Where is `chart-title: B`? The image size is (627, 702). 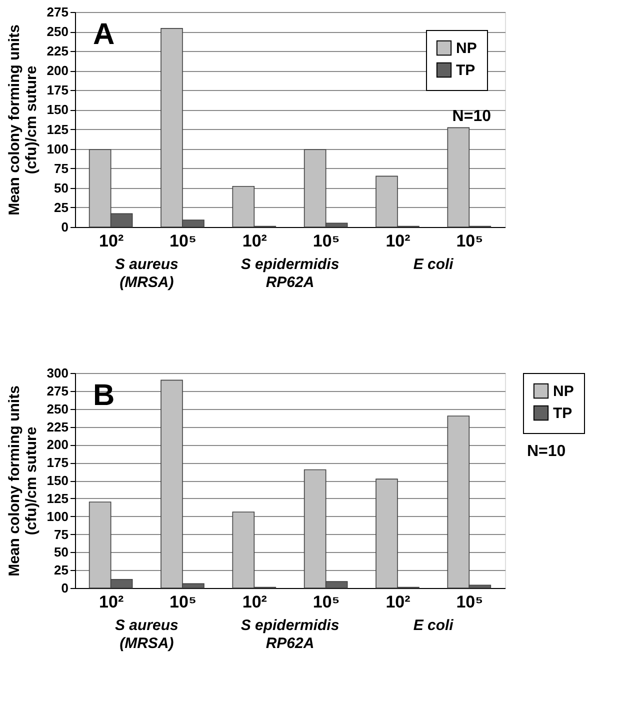
chart-title: B is located at coordinates (104, 395).